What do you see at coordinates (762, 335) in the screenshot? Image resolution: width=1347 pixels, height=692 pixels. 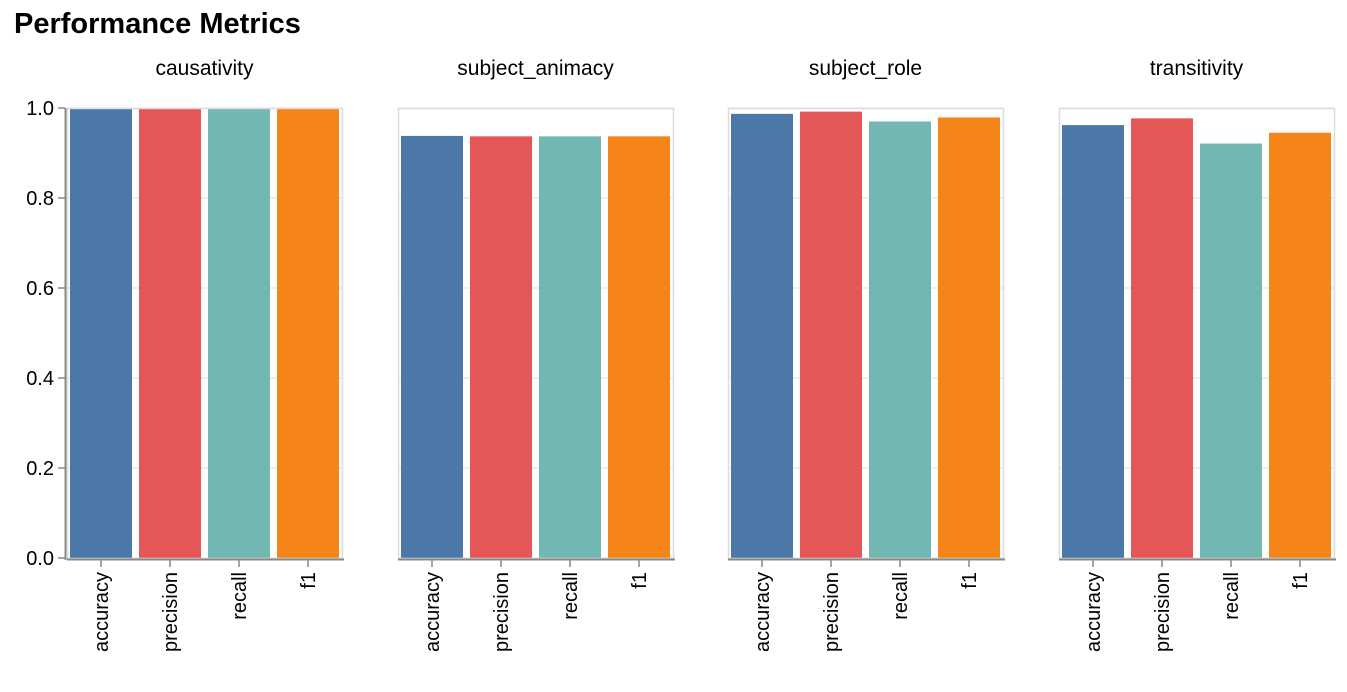 I see `bar-subject_role-accuracy` at bounding box center [762, 335].